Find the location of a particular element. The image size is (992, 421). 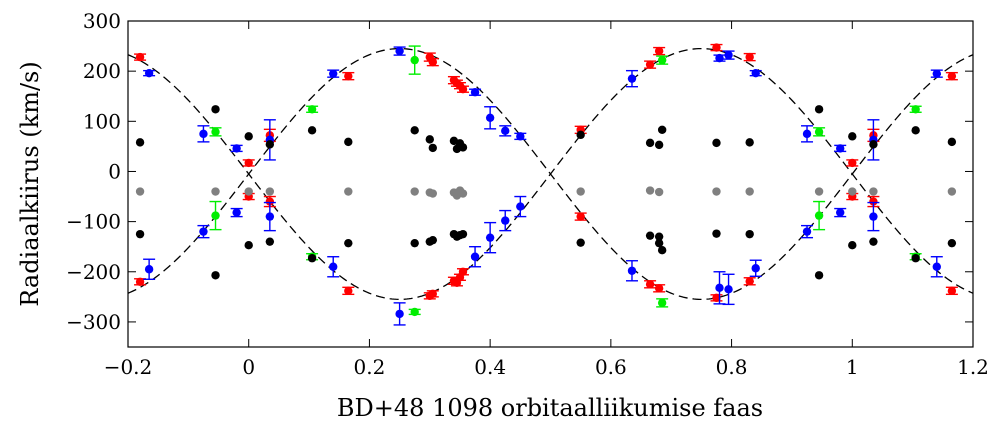

x-tick-label: 0.8 is located at coordinates (732, 367).